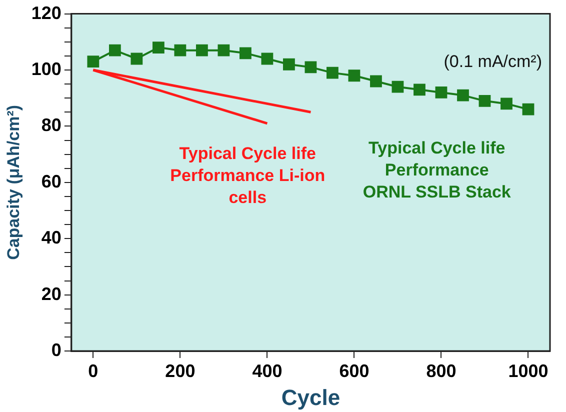 The image size is (566, 412). Describe the element at coordinates (528, 370) in the screenshot. I see `x-tick-label: 1000` at that location.